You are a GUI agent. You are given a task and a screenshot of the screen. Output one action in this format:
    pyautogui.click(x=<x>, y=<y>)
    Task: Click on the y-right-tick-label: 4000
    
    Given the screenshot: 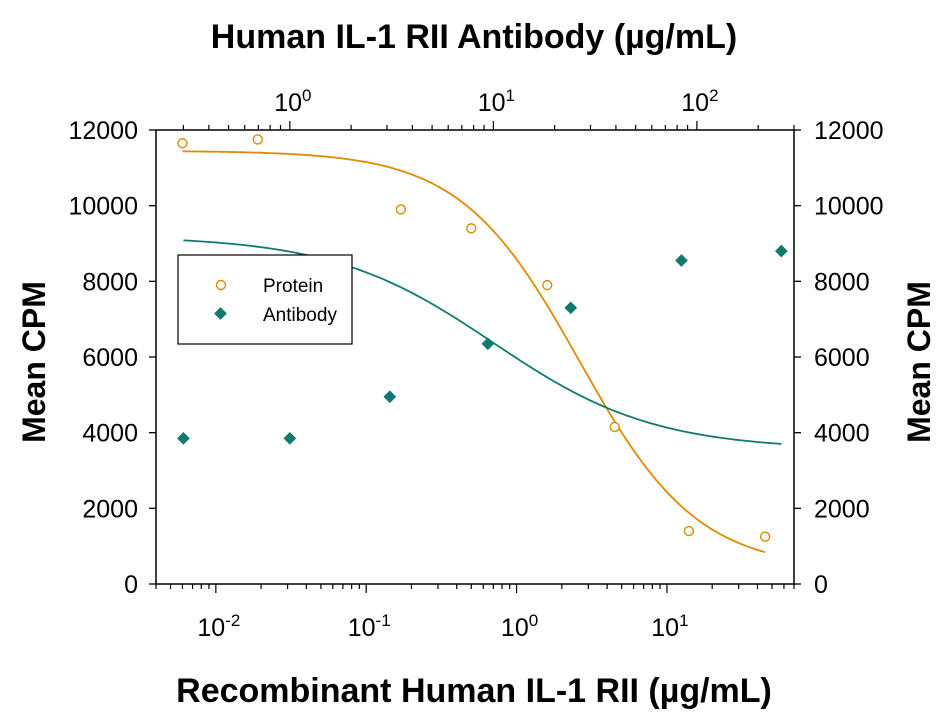 What is the action you would take?
    pyautogui.click(x=842, y=434)
    